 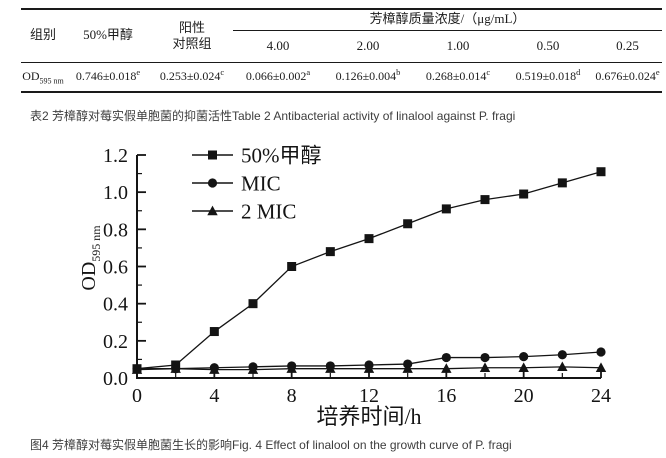 What do you see at coordinates (115, 193) in the screenshot?
I see `svg-text: 1.0` at bounding box center [115, 193].